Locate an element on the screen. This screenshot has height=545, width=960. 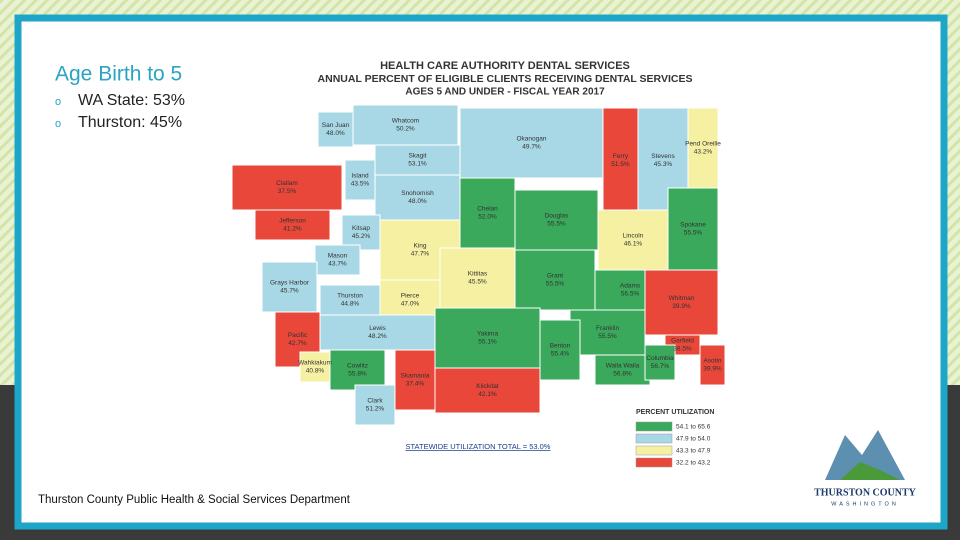
county-name: Grant is located at coordinates (555, 276).